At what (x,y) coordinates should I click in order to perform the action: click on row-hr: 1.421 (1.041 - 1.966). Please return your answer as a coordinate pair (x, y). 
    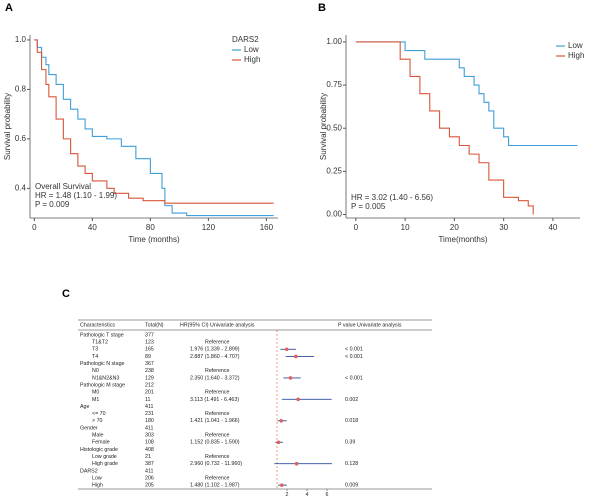
    Looking at the image, I should click on (215, 421).